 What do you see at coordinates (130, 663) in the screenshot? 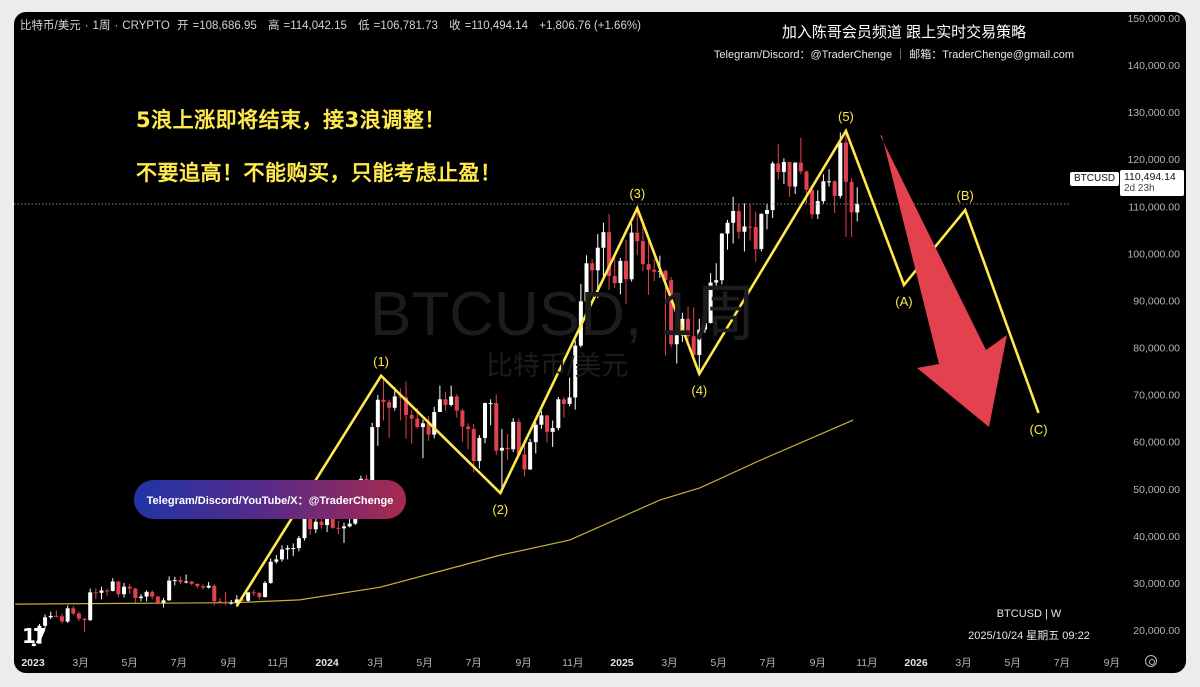
I see `x-axis-tick-label: 5月` at bounding box center [130, 663].